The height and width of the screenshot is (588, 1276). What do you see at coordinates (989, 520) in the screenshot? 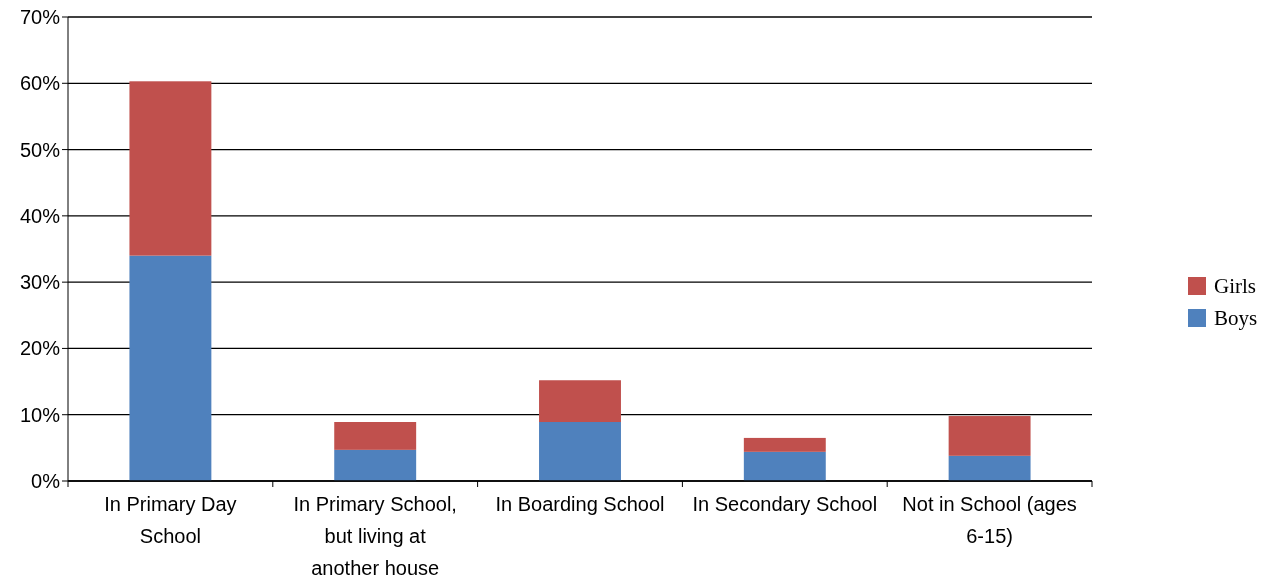
I see `x-tick-label: Not in School (ages 6-15)` at bounding box center [989, 520].